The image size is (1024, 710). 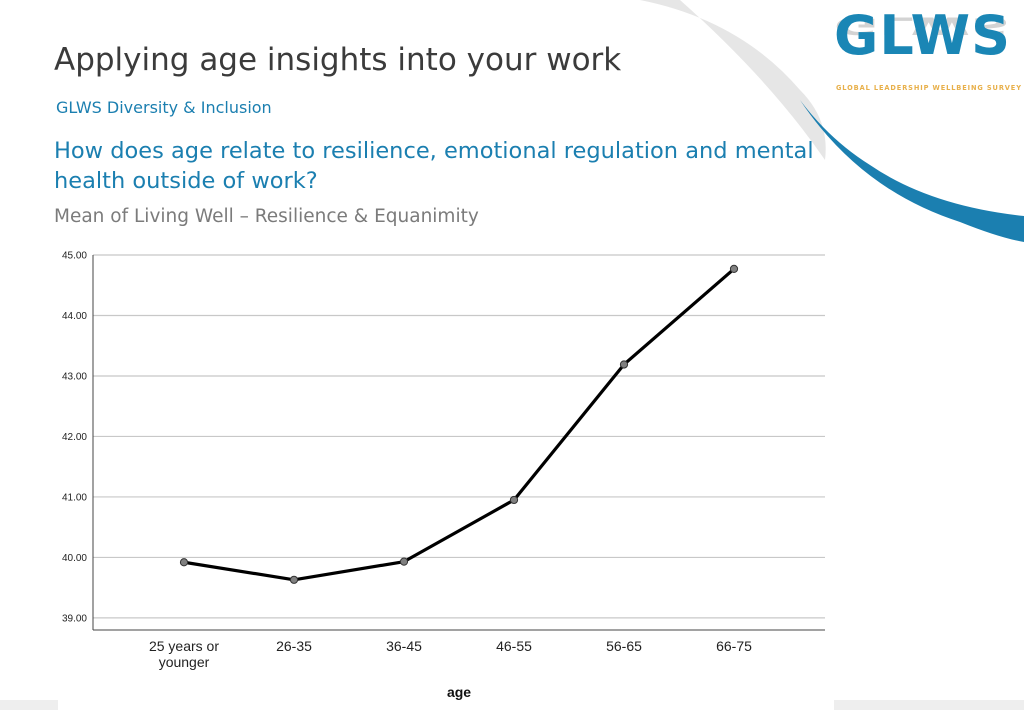 What do you see at coordinates (74, 316) in the screenshot?
I see `y-tick-label: 44.00` at bounding box center [74, 316].